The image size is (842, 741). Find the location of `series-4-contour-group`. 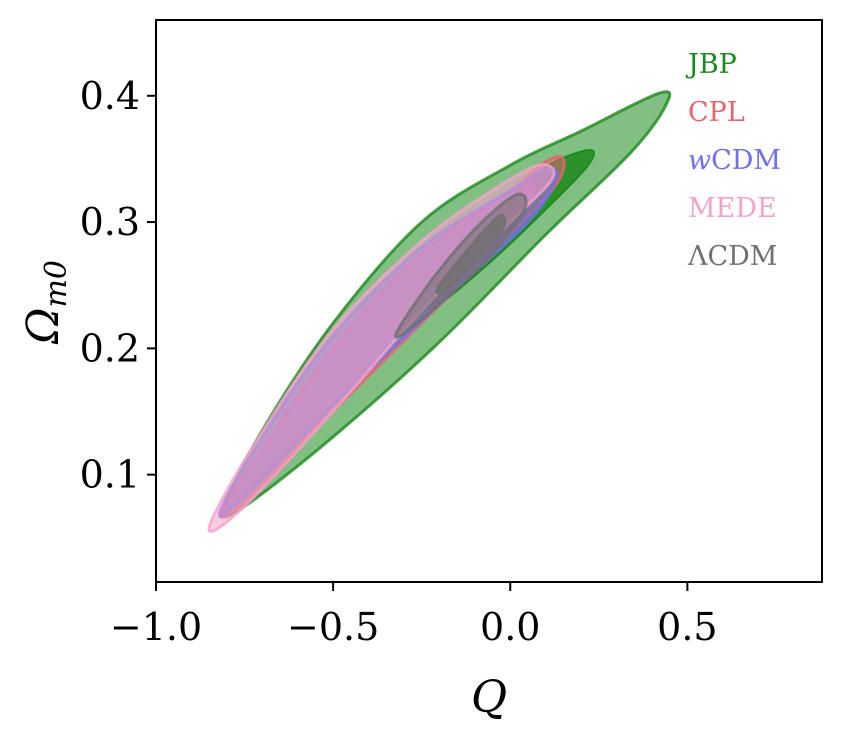

series-4-contour-group is located at coordinates (461, 265).